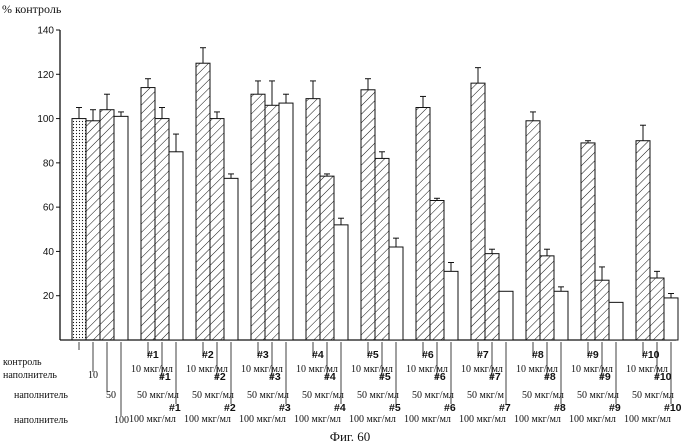  Describe the element at coordinates (45, 119) in the screenshot. I see `y-tick-label: 100` at that location.